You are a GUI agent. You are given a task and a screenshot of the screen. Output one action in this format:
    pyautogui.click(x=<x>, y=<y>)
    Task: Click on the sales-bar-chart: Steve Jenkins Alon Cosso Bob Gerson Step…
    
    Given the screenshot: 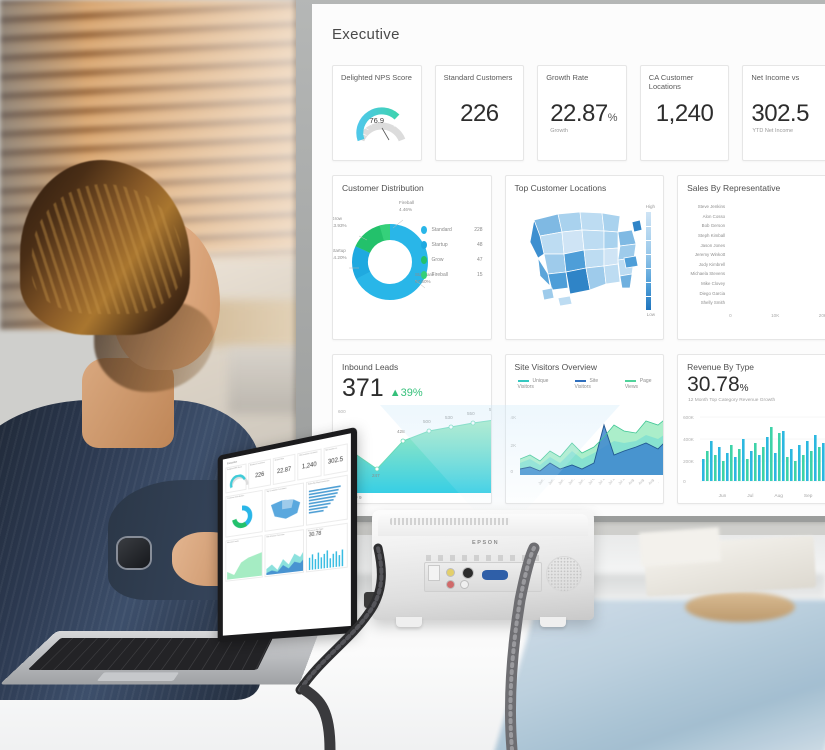 What is the action you would take?
    pyautogui.click(x=755, y=255)
    